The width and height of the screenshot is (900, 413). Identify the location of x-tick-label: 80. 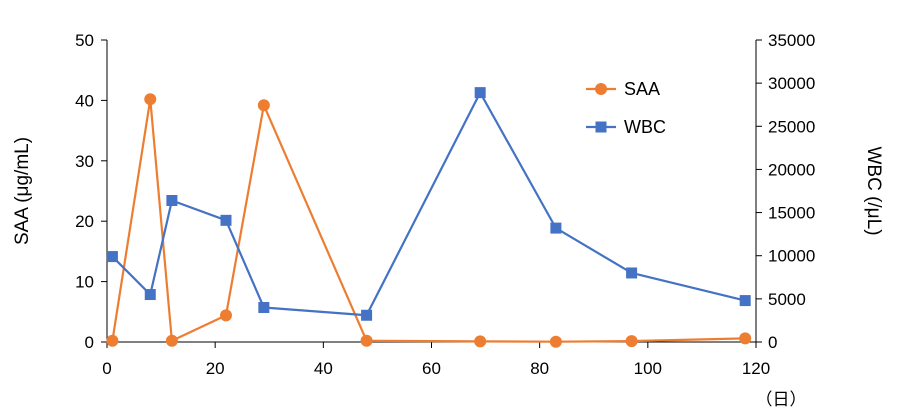
(539, 368).